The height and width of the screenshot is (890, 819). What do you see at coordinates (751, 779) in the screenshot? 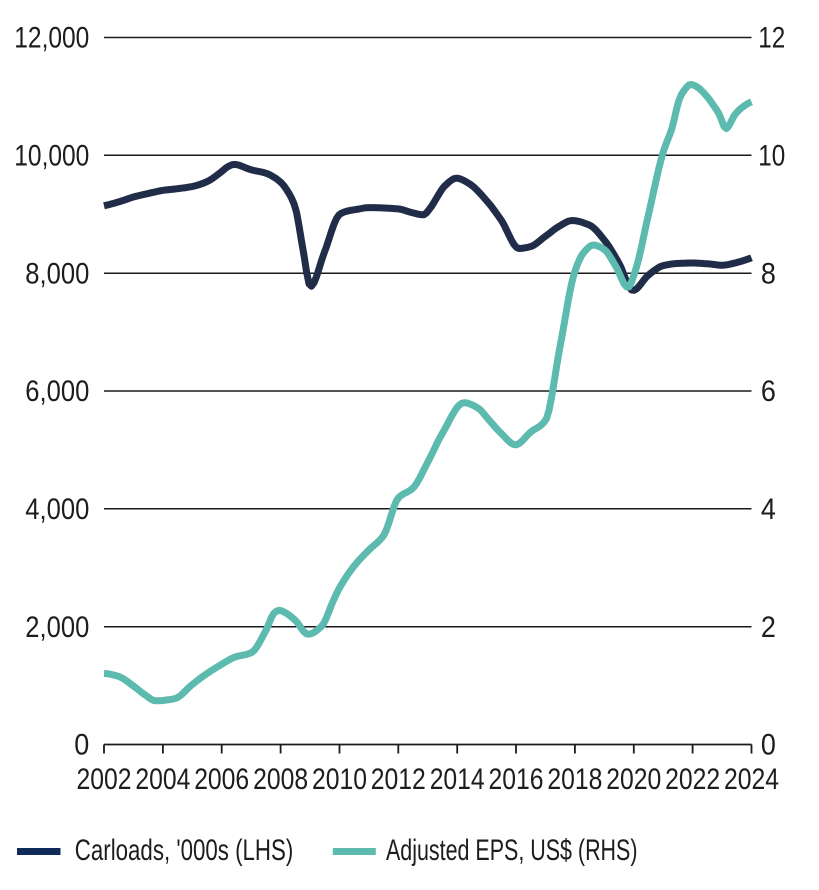
I see `svg-text: 2024` at bounding box center [751, 779].